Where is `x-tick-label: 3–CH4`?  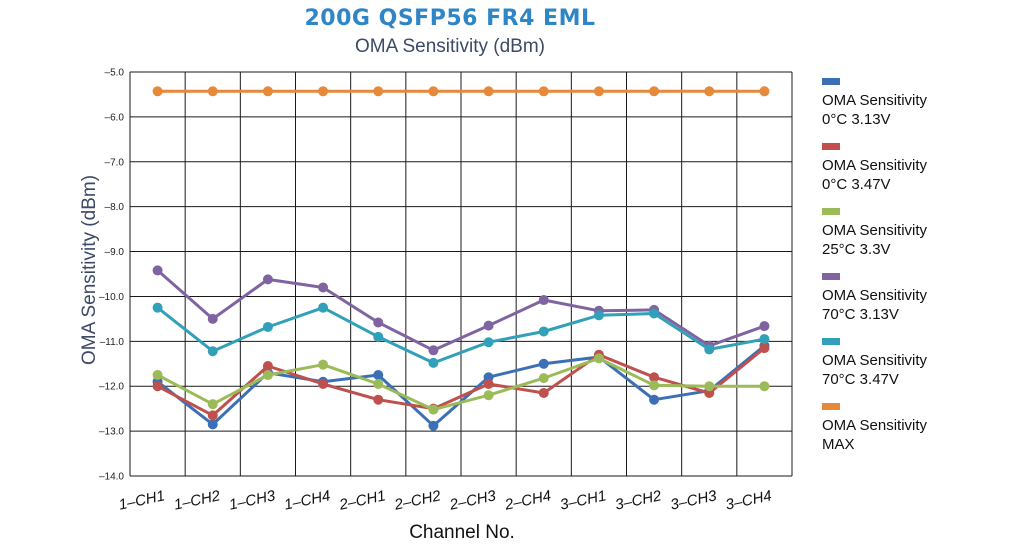 x-tick-label: 3–CH4 is located at coordinates (748, 500).